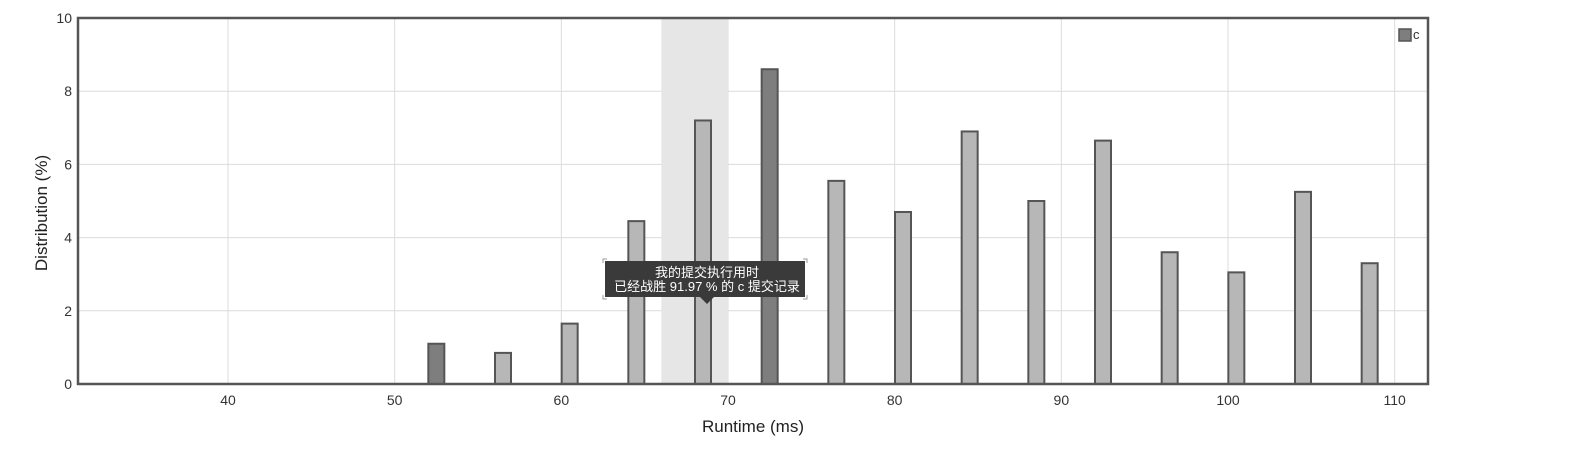  I want to click on legend-label: c, so click(1416, 34).